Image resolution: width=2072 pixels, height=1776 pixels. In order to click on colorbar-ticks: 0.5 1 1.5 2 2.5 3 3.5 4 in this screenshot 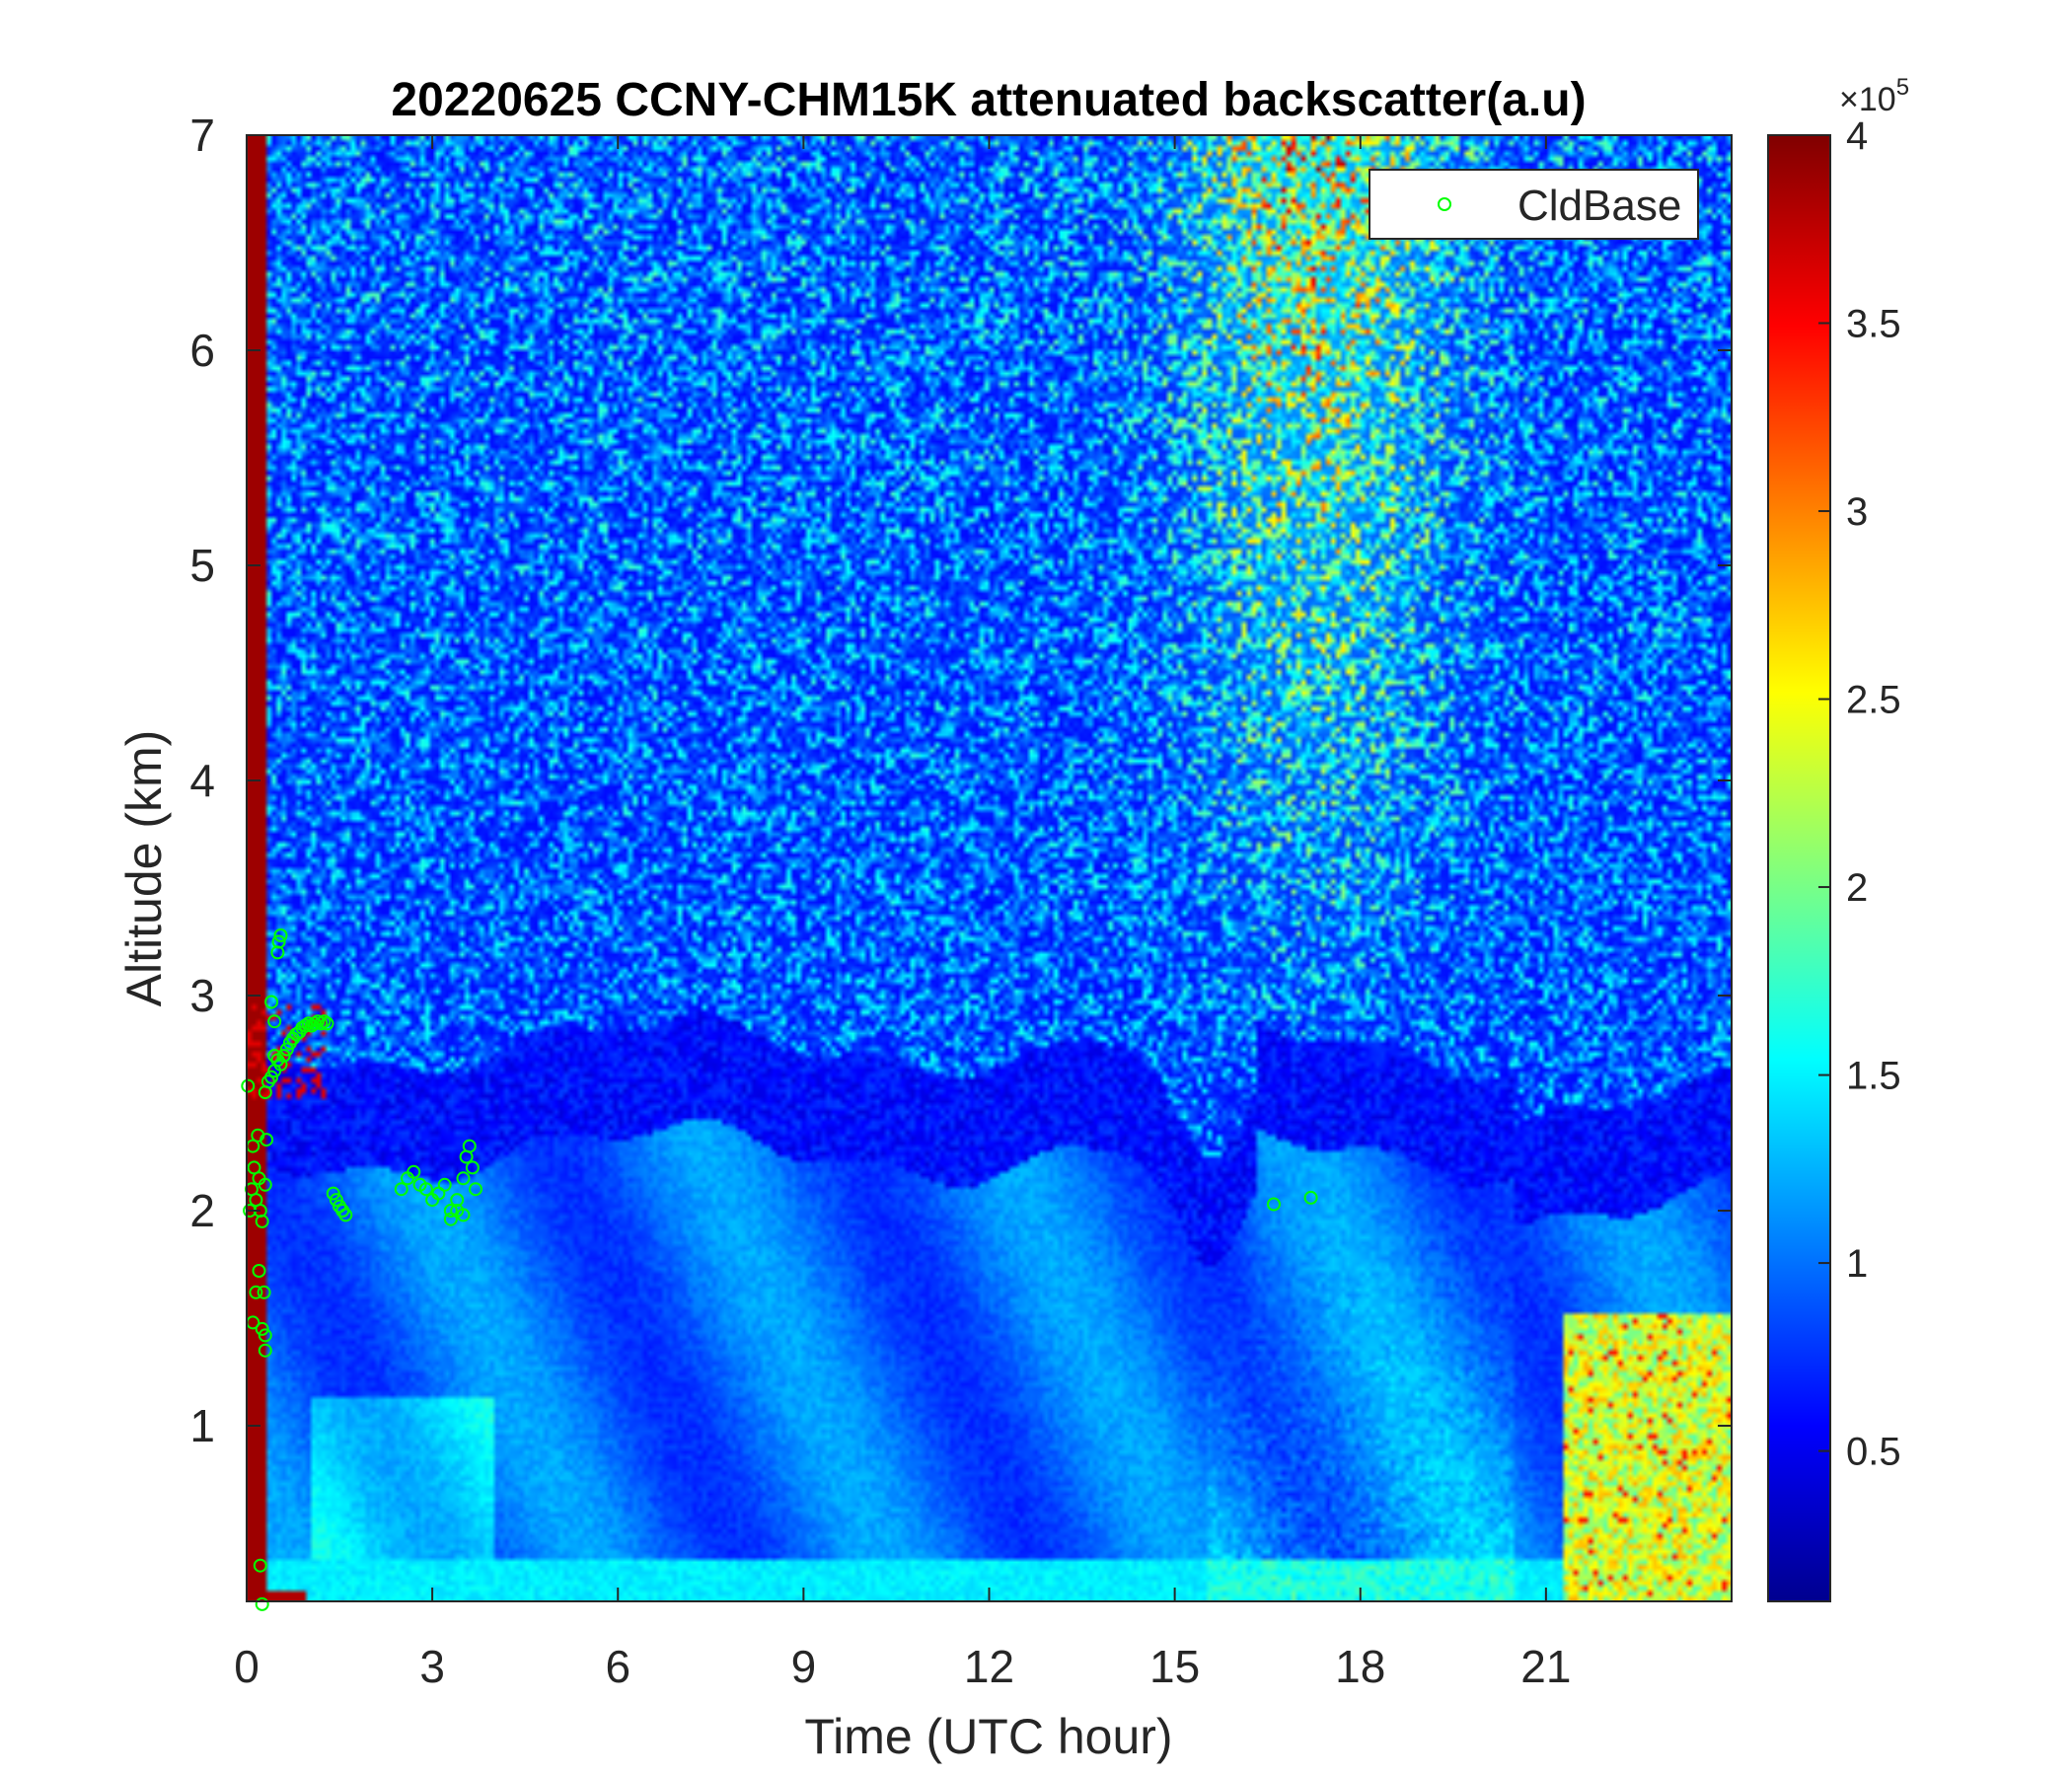, I will do `click(1860, 794)`.